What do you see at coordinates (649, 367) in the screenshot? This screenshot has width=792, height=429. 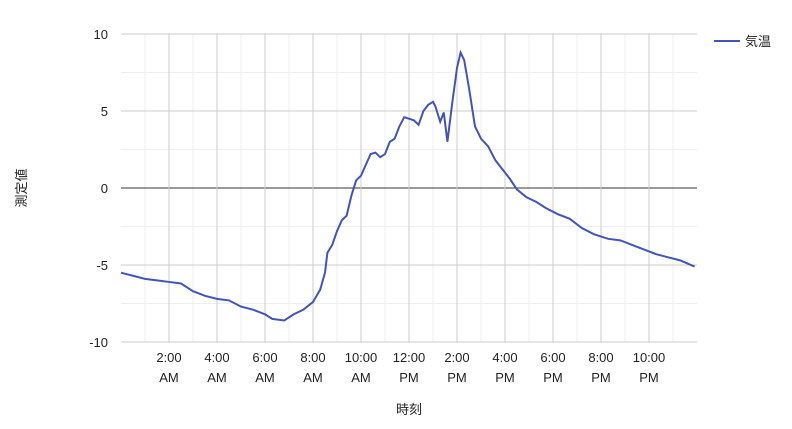 I see `x-tick-label: 10:00 PM` at bounding box center [649, 367].